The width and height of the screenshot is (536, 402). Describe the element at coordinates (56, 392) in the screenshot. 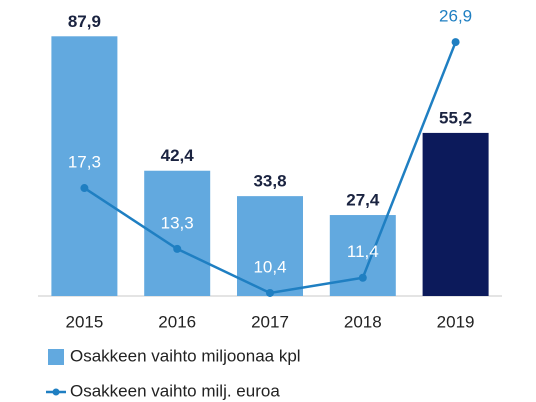

I see `legend-marker` at that location.